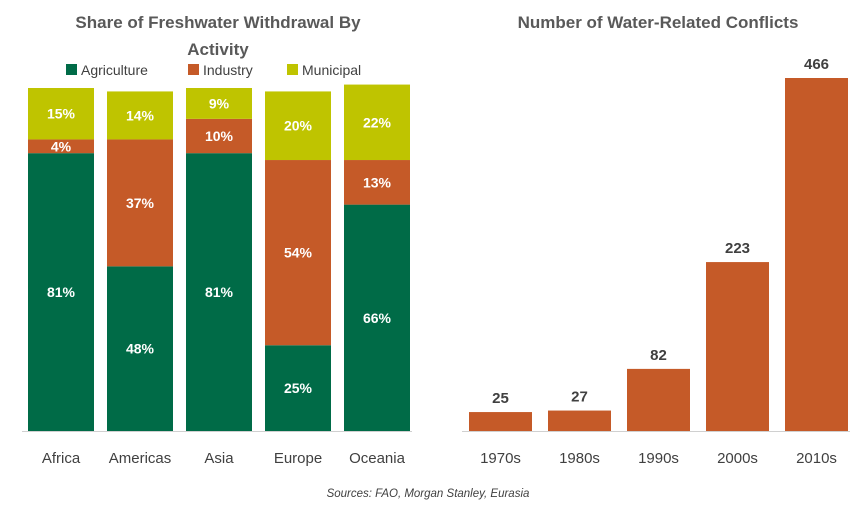 This screenshot has height=507, width=856. What do you see at coordinates (140, 458) in the screenshot?
I see `tick-americas: Americas` at bounding box center [140, 458].